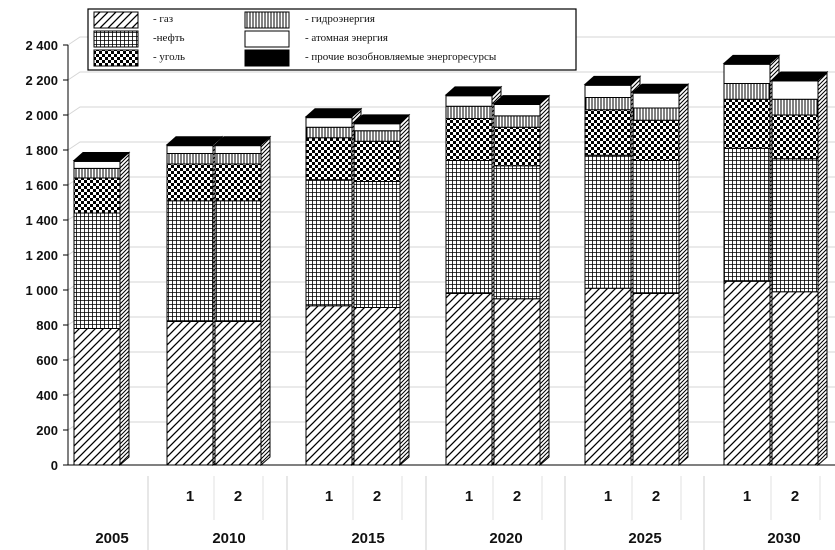  Describe the element at coordinates (41, 185) in the screenshot. I see `y-tick-label: 1 600` at that location.